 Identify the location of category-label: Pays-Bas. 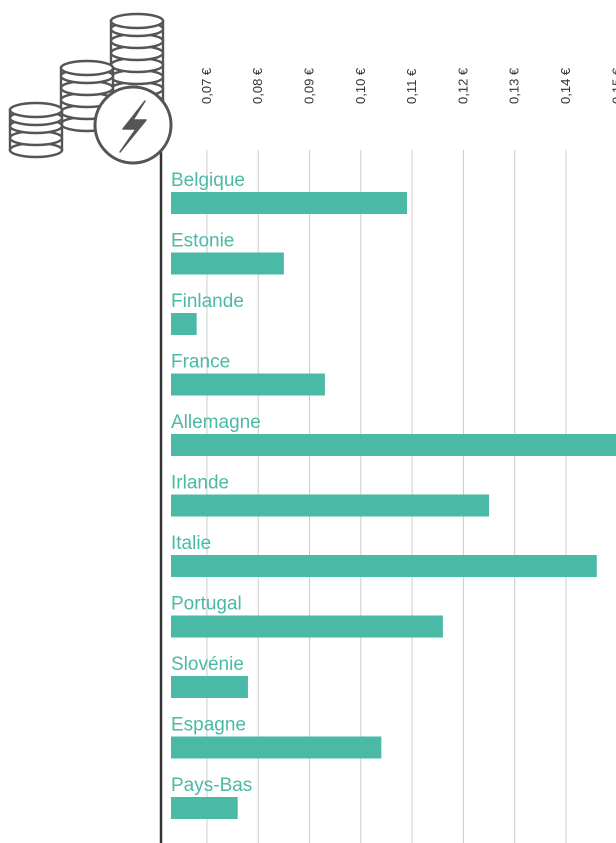
(211, 785).